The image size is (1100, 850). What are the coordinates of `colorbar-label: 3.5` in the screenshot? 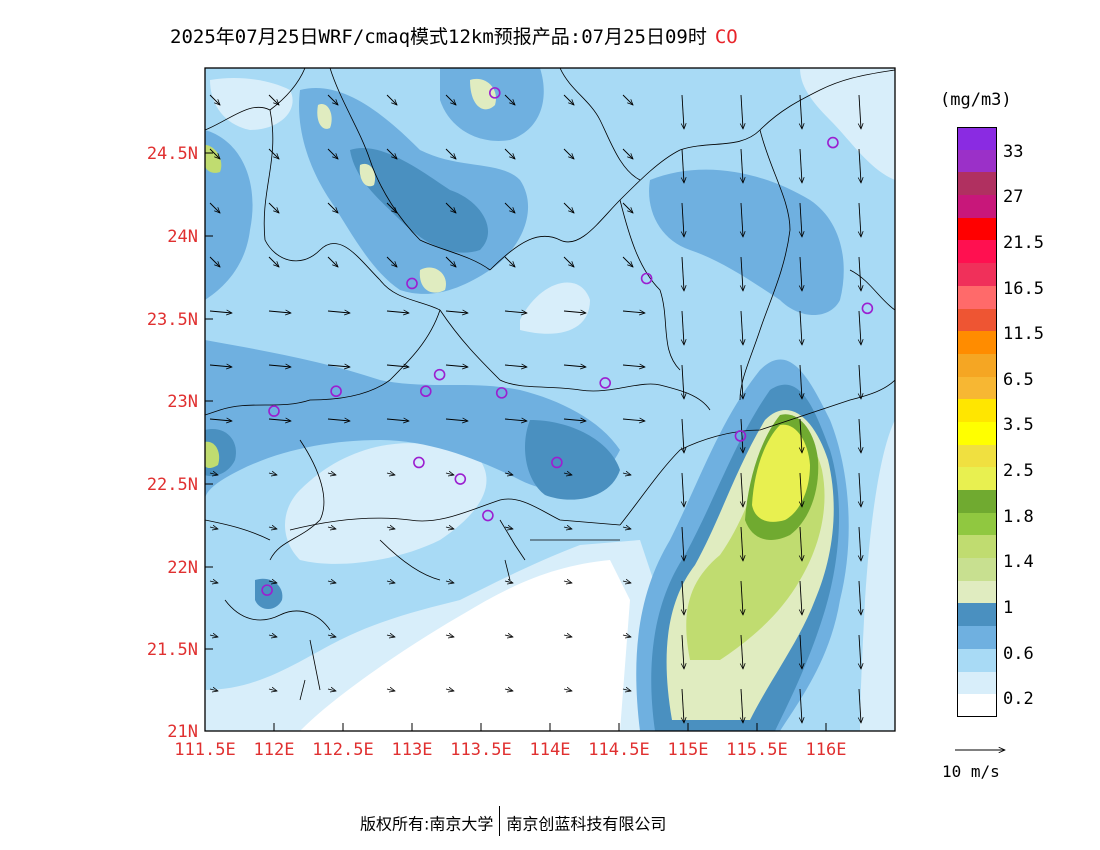 It's located at (1018, 425).